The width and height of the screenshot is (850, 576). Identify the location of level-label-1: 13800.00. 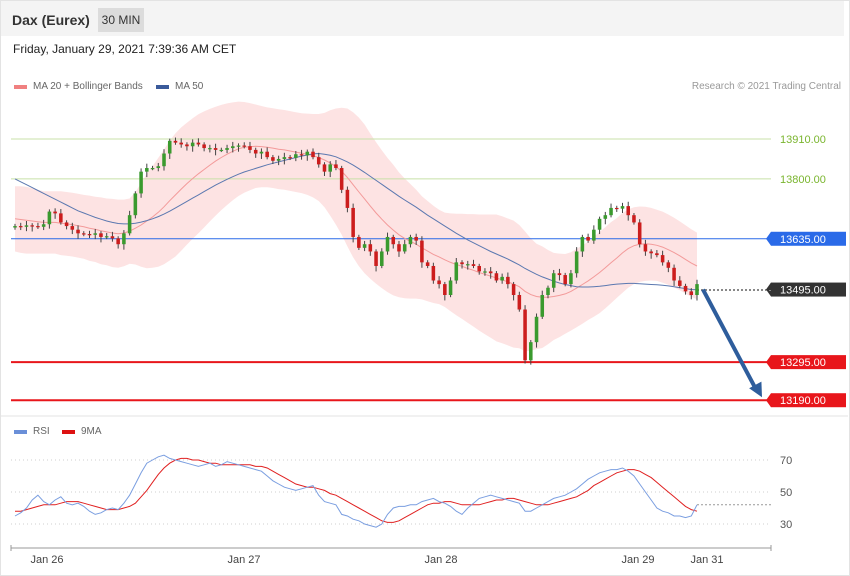
(803, 180).